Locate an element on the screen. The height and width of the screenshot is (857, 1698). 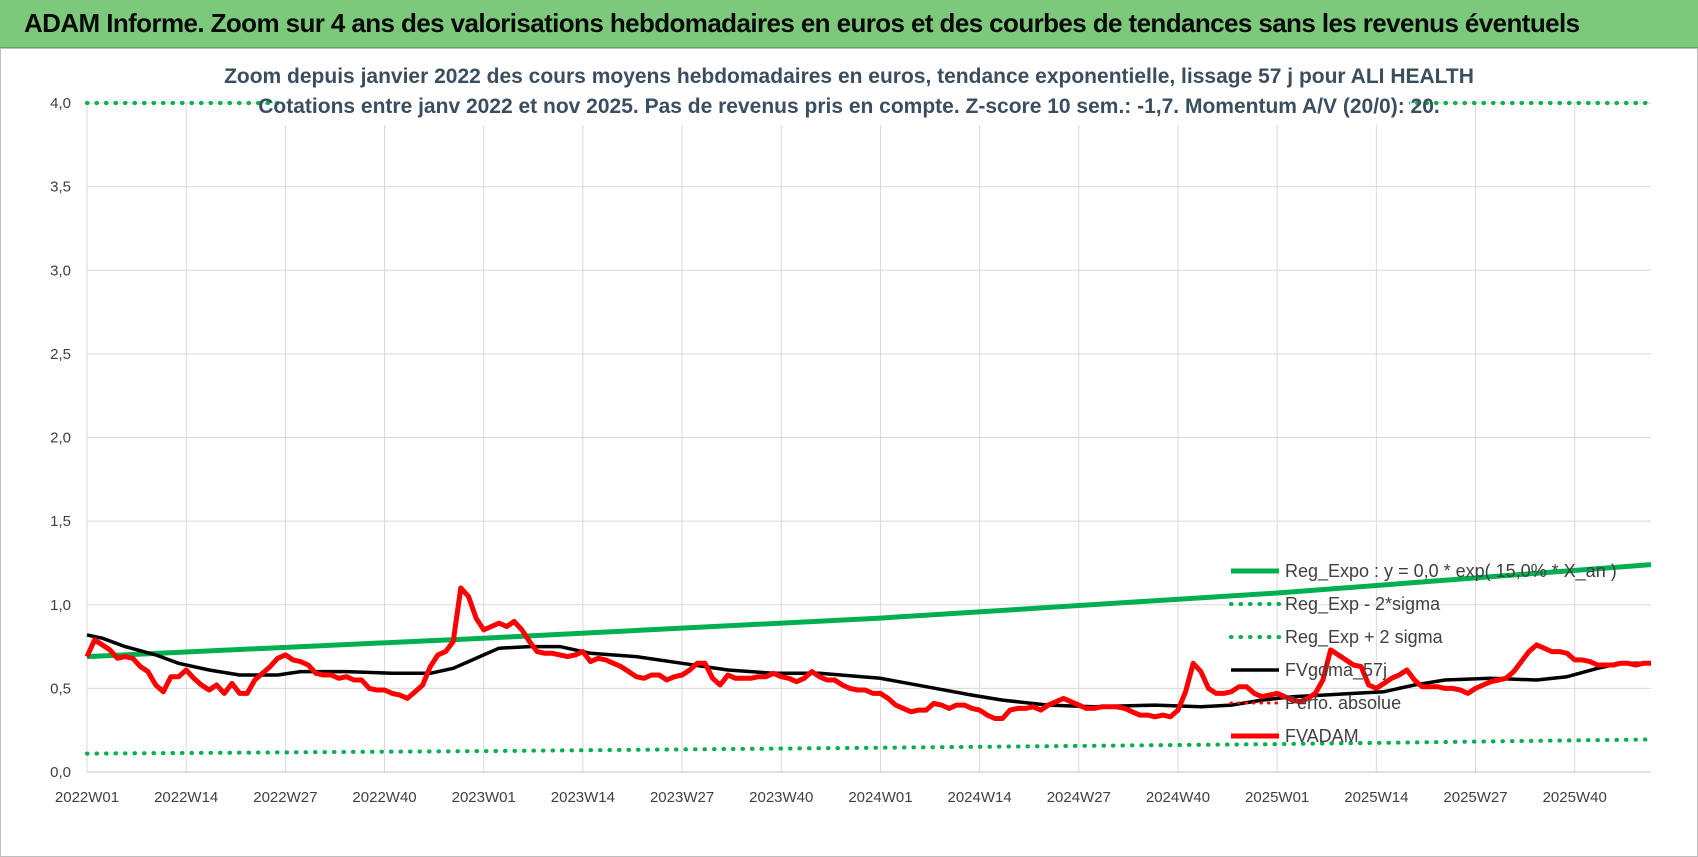
x-tick-label: 2023W27 is located at coordinates (682, 797).